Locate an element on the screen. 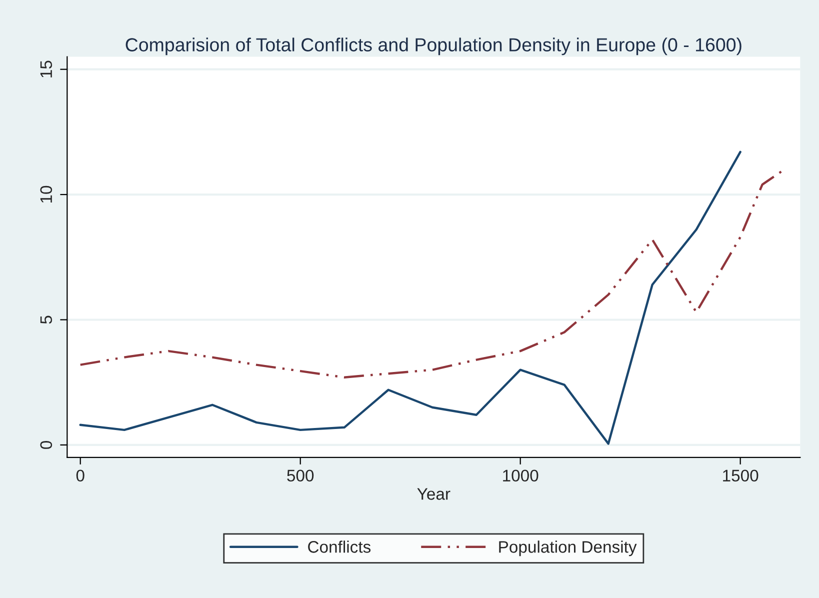  x-axis-title: Year is located at coordinates (433, 494).